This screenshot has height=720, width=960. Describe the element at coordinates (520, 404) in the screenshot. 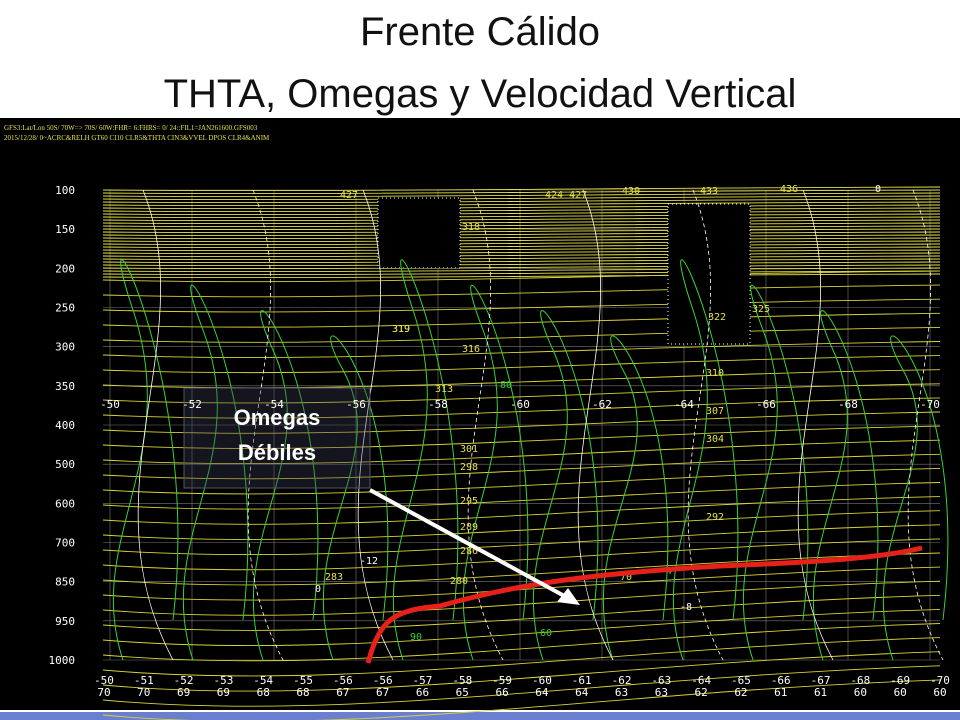

I see `longitude-label: -60` at that location.